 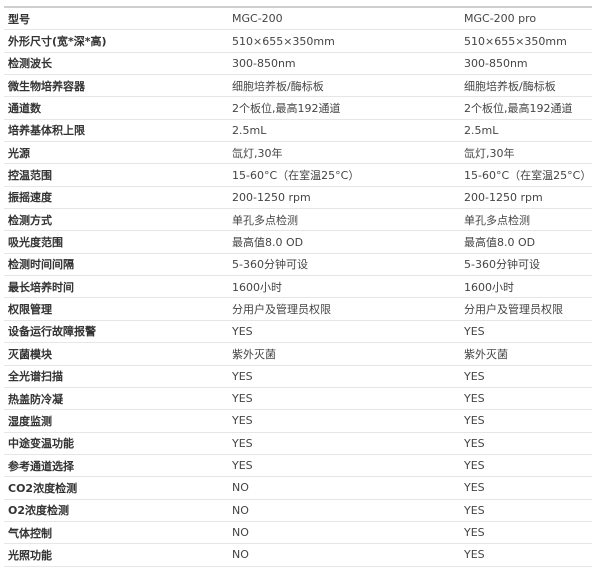 What do you see at coordinates (500, 243) in the screenshot?
I see `mgc-200-pro-value: 最高值8.0 OD` at bounding box center [500, 243].